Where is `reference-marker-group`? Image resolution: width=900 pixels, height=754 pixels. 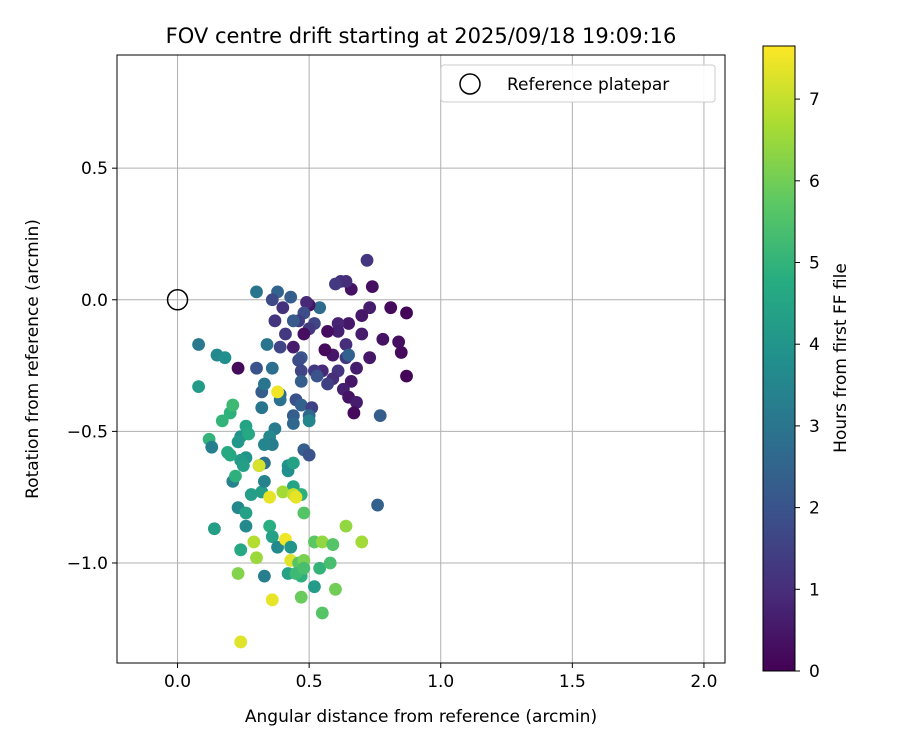 reference-marker-group is located at coordinates (177, 300).